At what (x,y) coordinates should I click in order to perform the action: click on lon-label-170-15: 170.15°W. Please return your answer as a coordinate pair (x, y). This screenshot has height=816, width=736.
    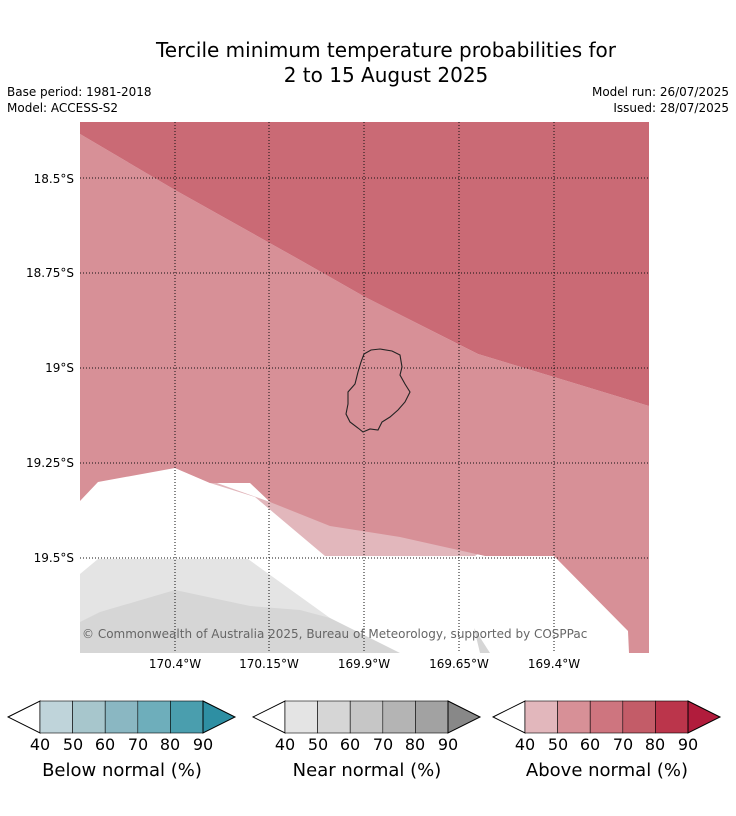
    Looking at the image, I should click on (269, 664).